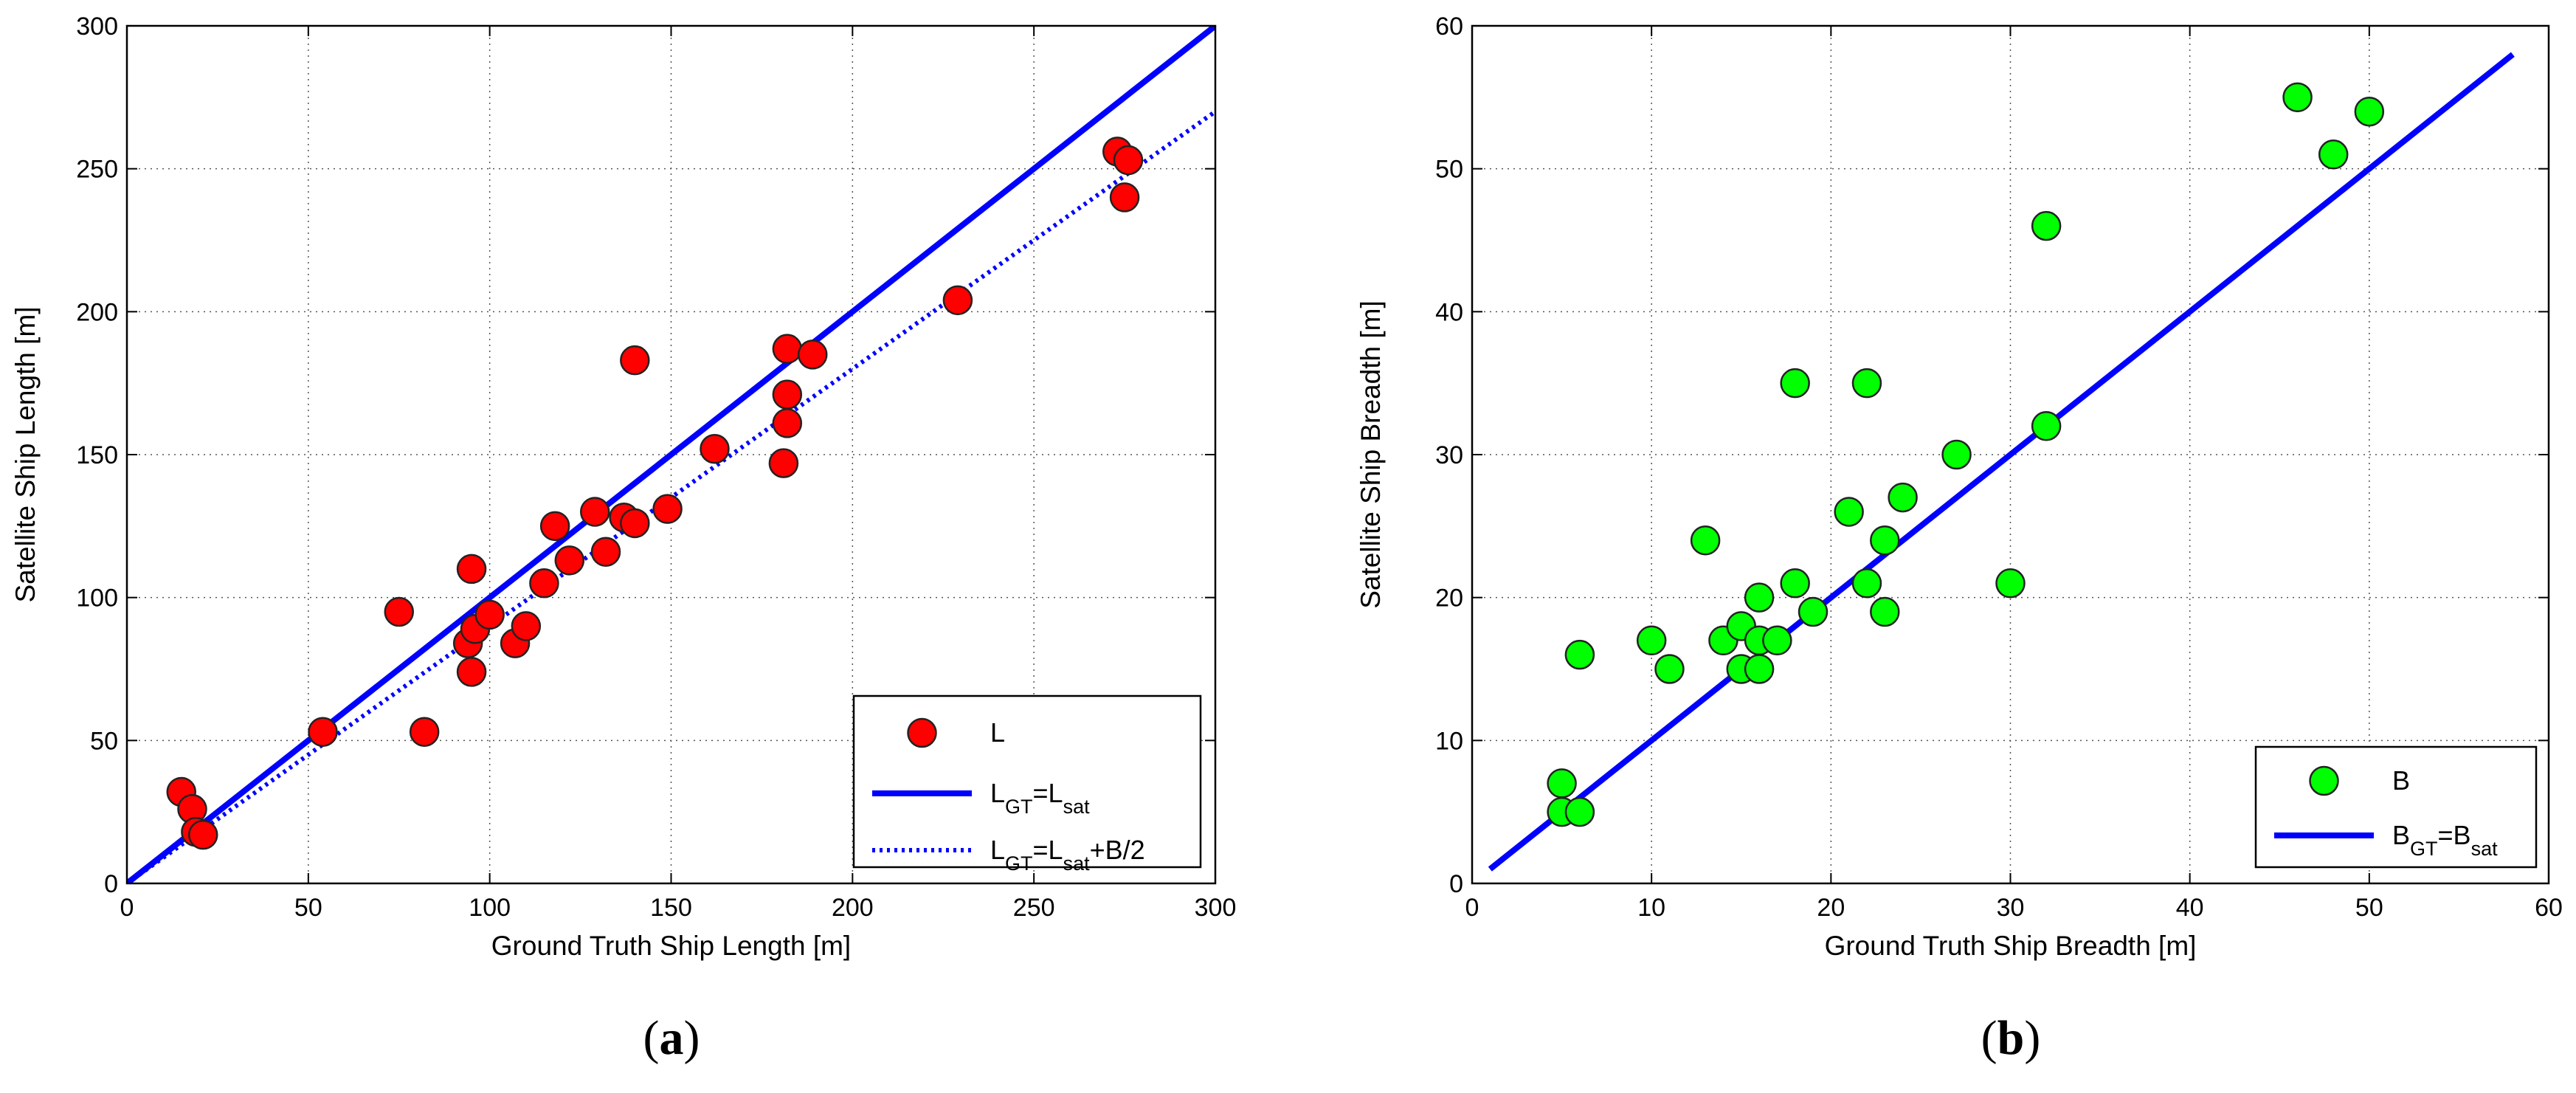 The height and width of the screenshot is (1093, 2576). What do you see at coordinates (2011, 908) in the screenshot?
I see `x-tick-label: 30` at bounding box center [2011, 908].